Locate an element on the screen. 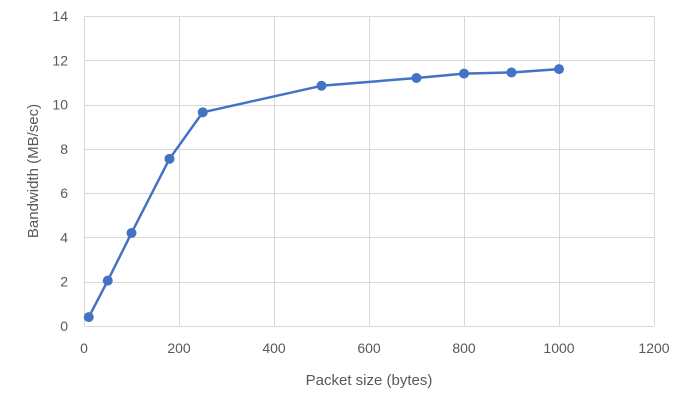 The width and height of the screenshot is (688, 407). x-axis-tick-labels: 0 200 400 600 800 1000 1200 is located at coordinates (375, 348).